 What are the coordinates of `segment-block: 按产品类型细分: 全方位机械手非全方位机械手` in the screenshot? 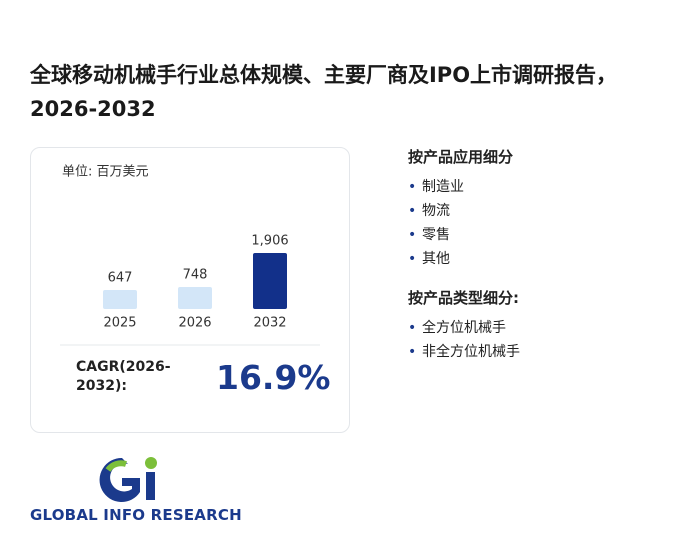 It's located at (548, 325).